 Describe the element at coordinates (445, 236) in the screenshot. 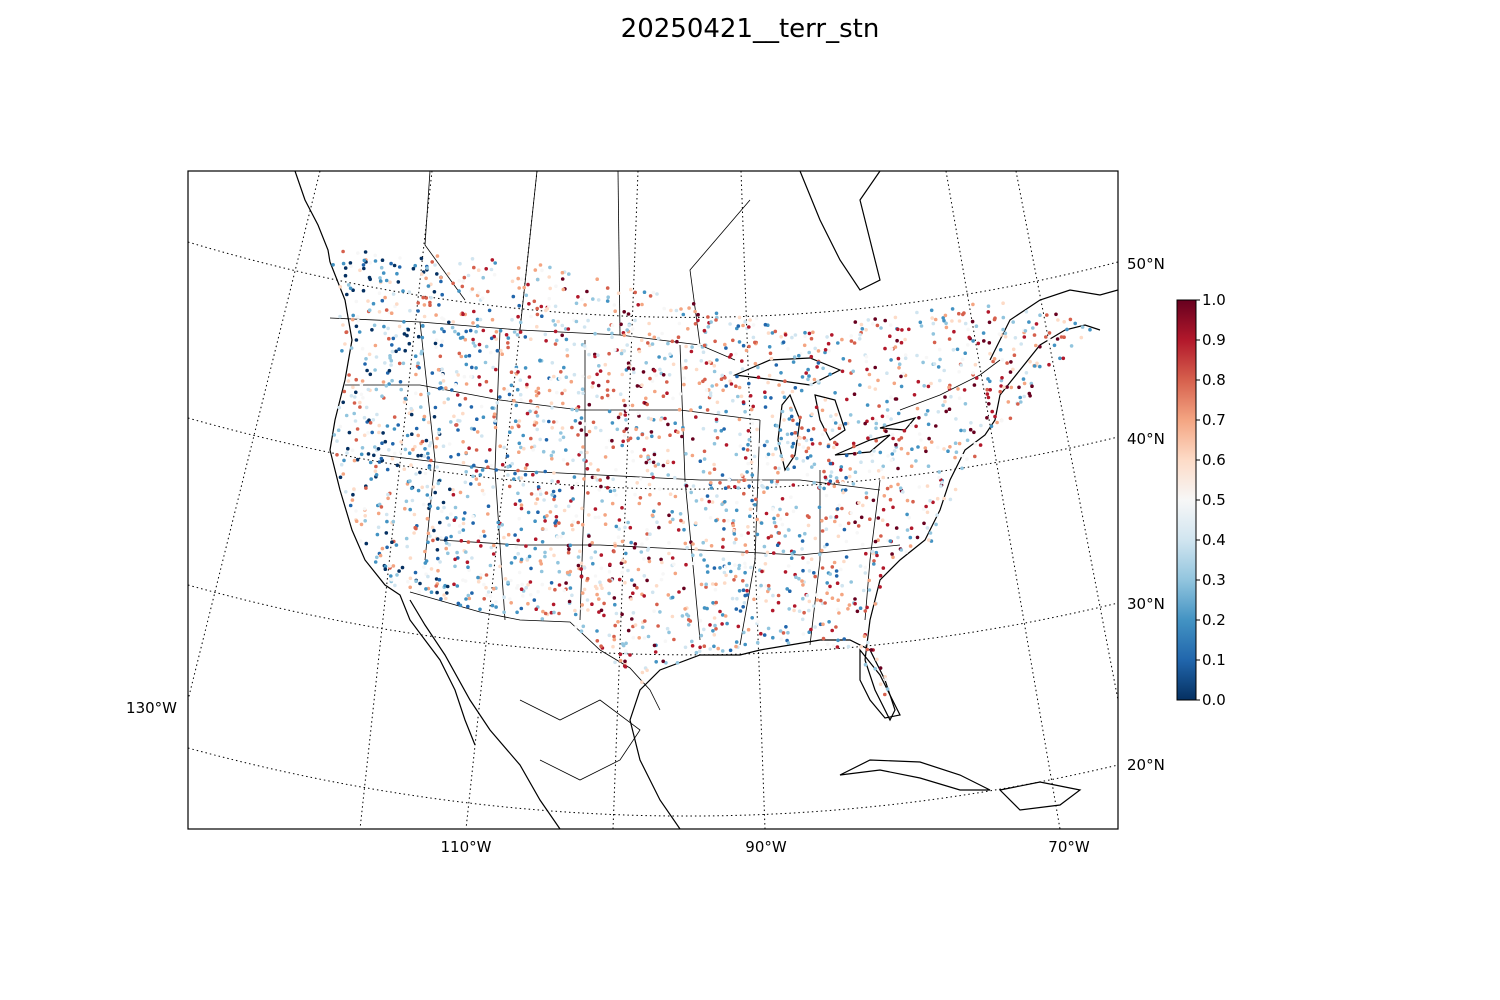

I see `canada-provinces` at that location.